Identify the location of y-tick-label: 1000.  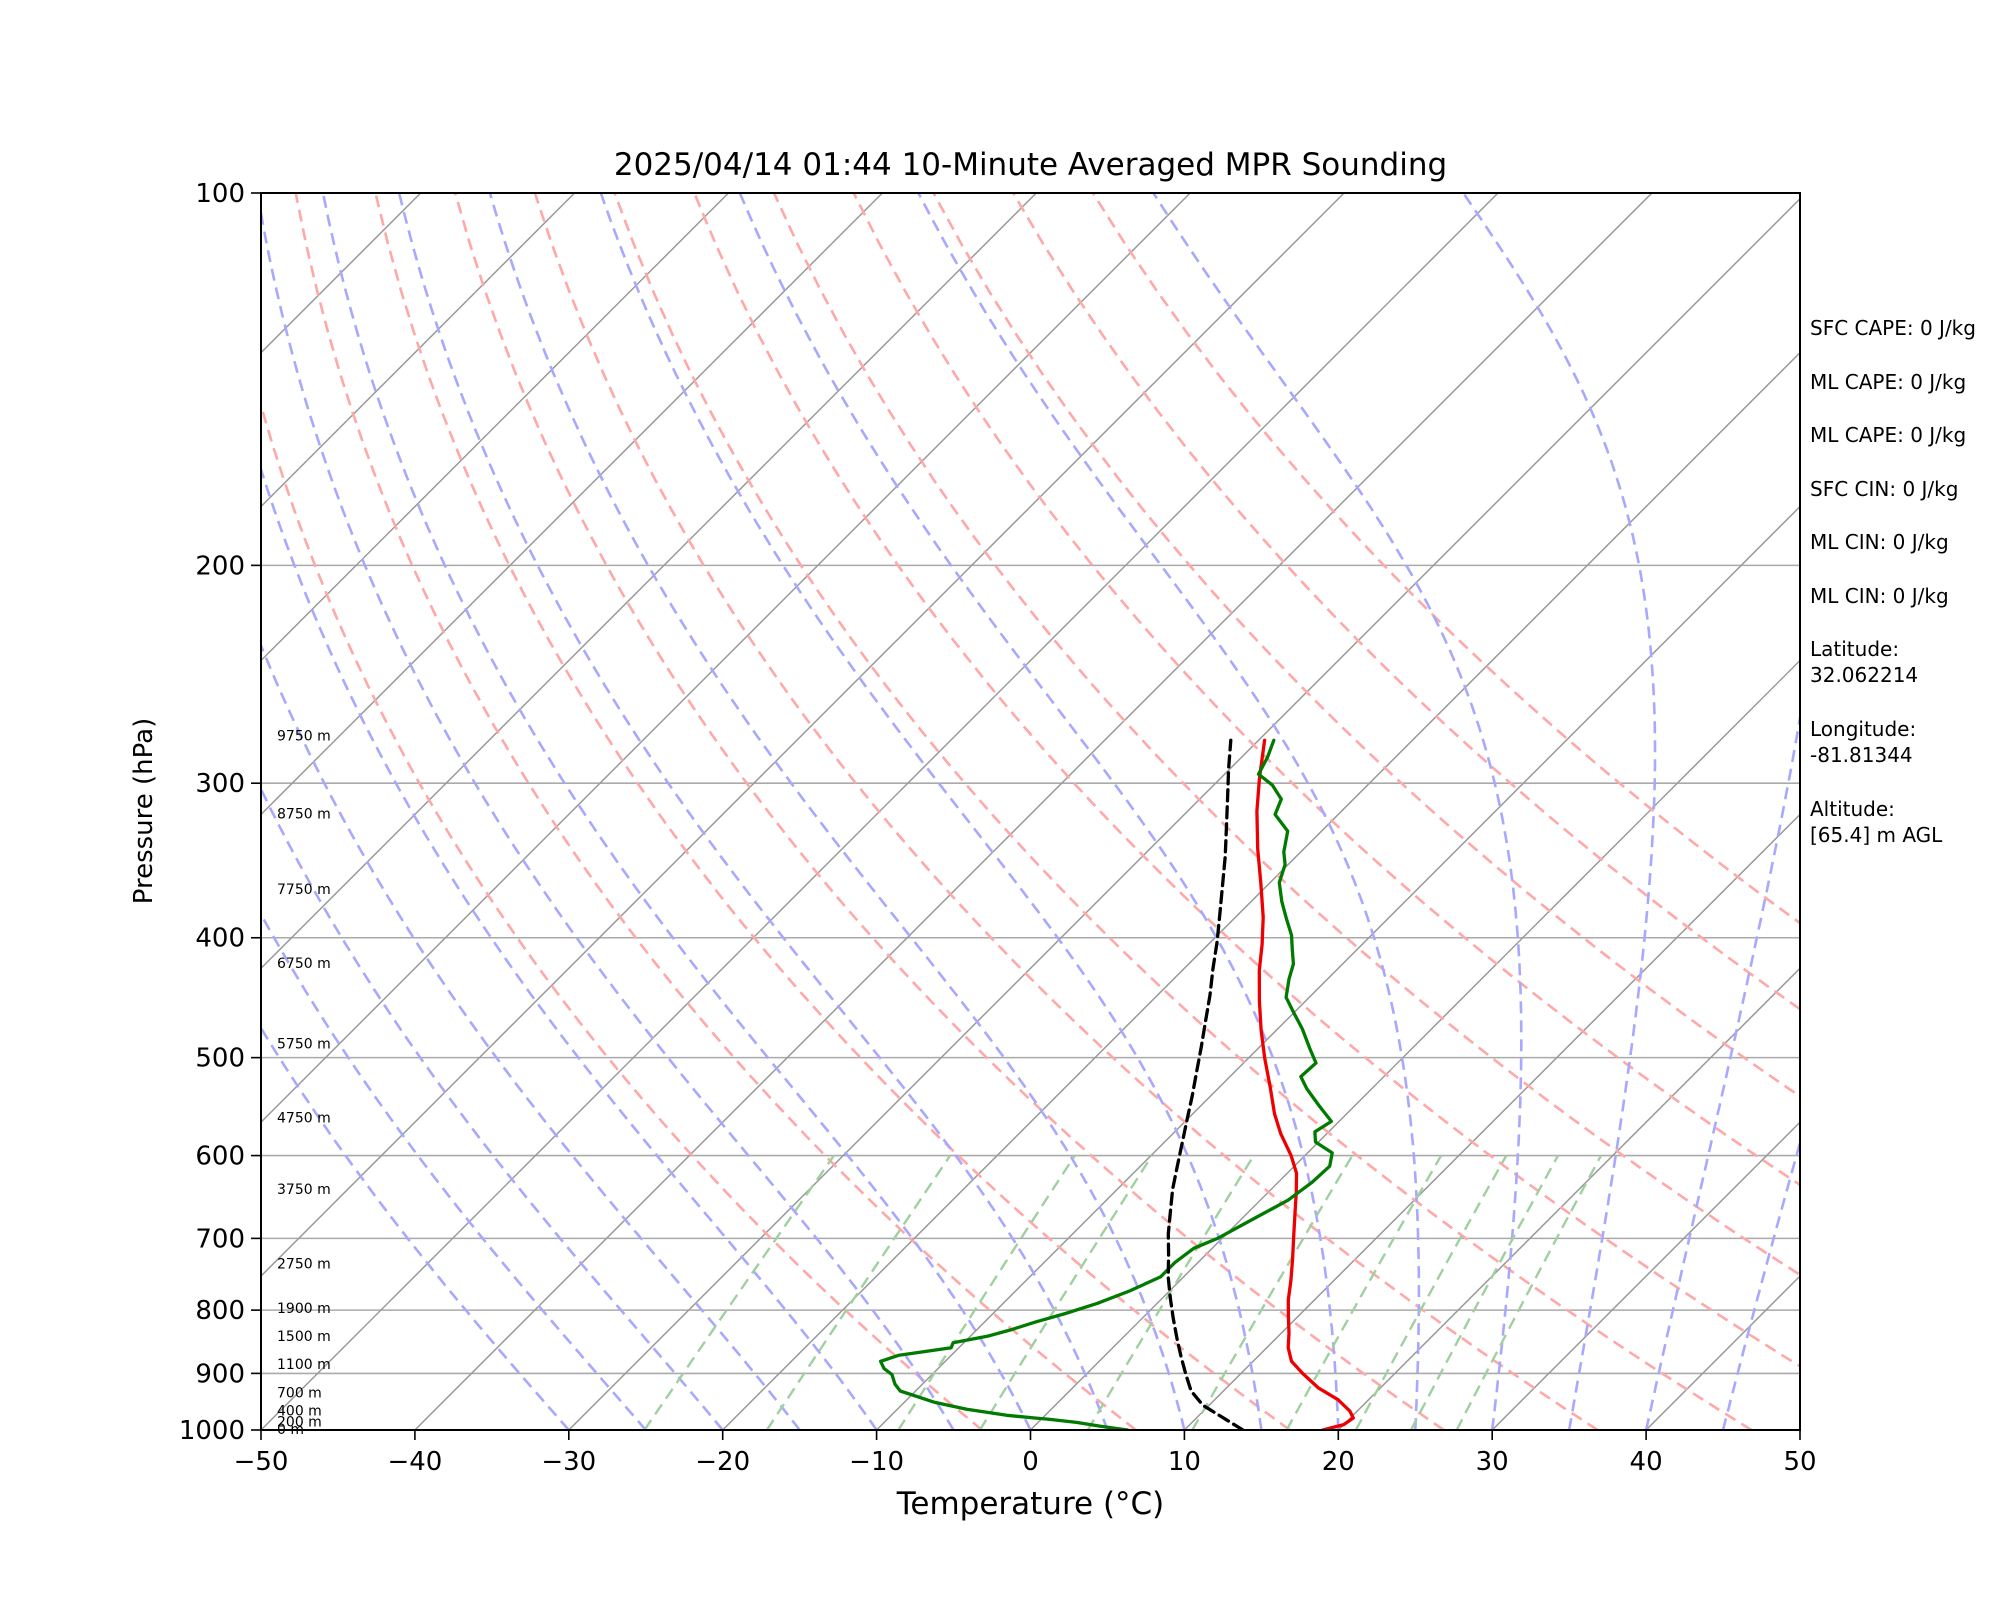
(212, 1431).